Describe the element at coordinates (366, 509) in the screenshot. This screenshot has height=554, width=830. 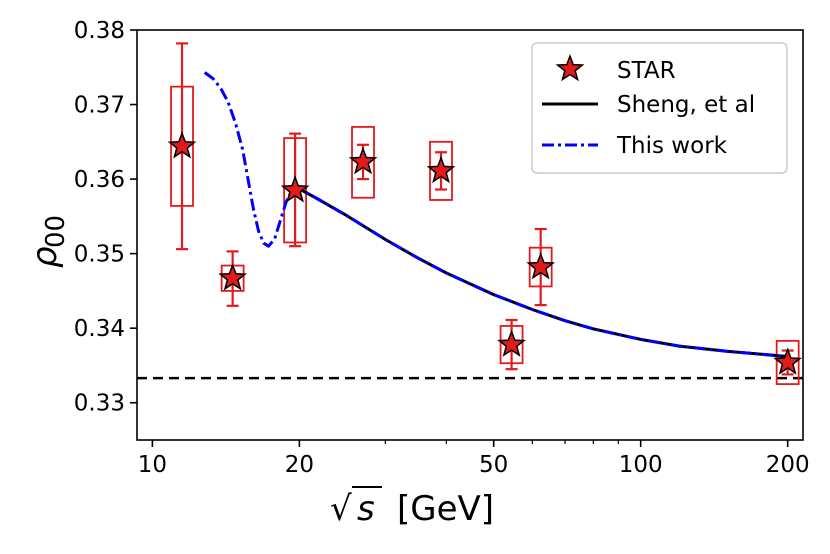
I see `x-axis-label-symbol: s` at that location.